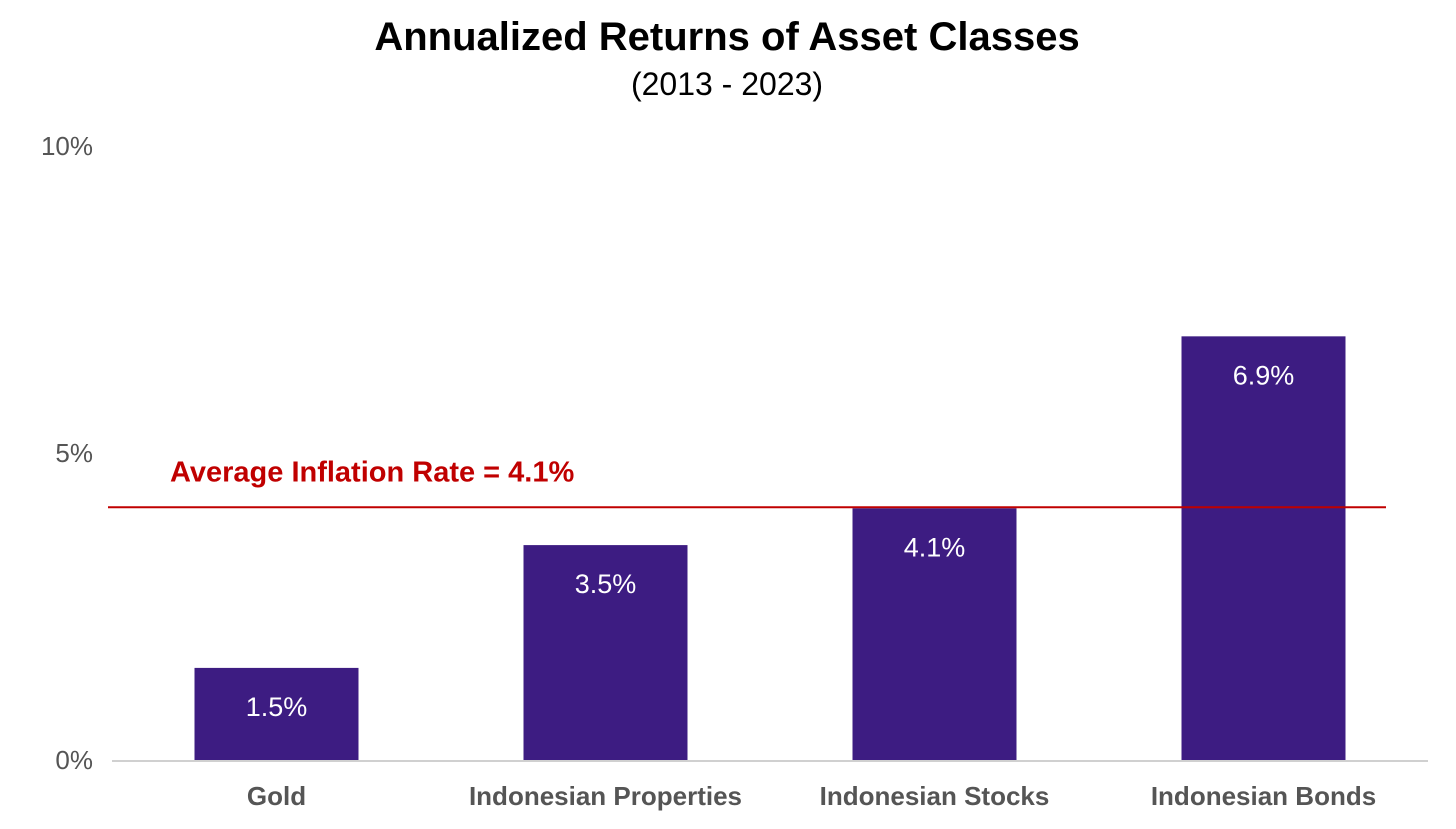 This screenshot has width=1456, height=829. Describe the element at coordinates (1263, 796) in the screenshot. I see `x-tick-label: Indonesian Bonds` at that location.